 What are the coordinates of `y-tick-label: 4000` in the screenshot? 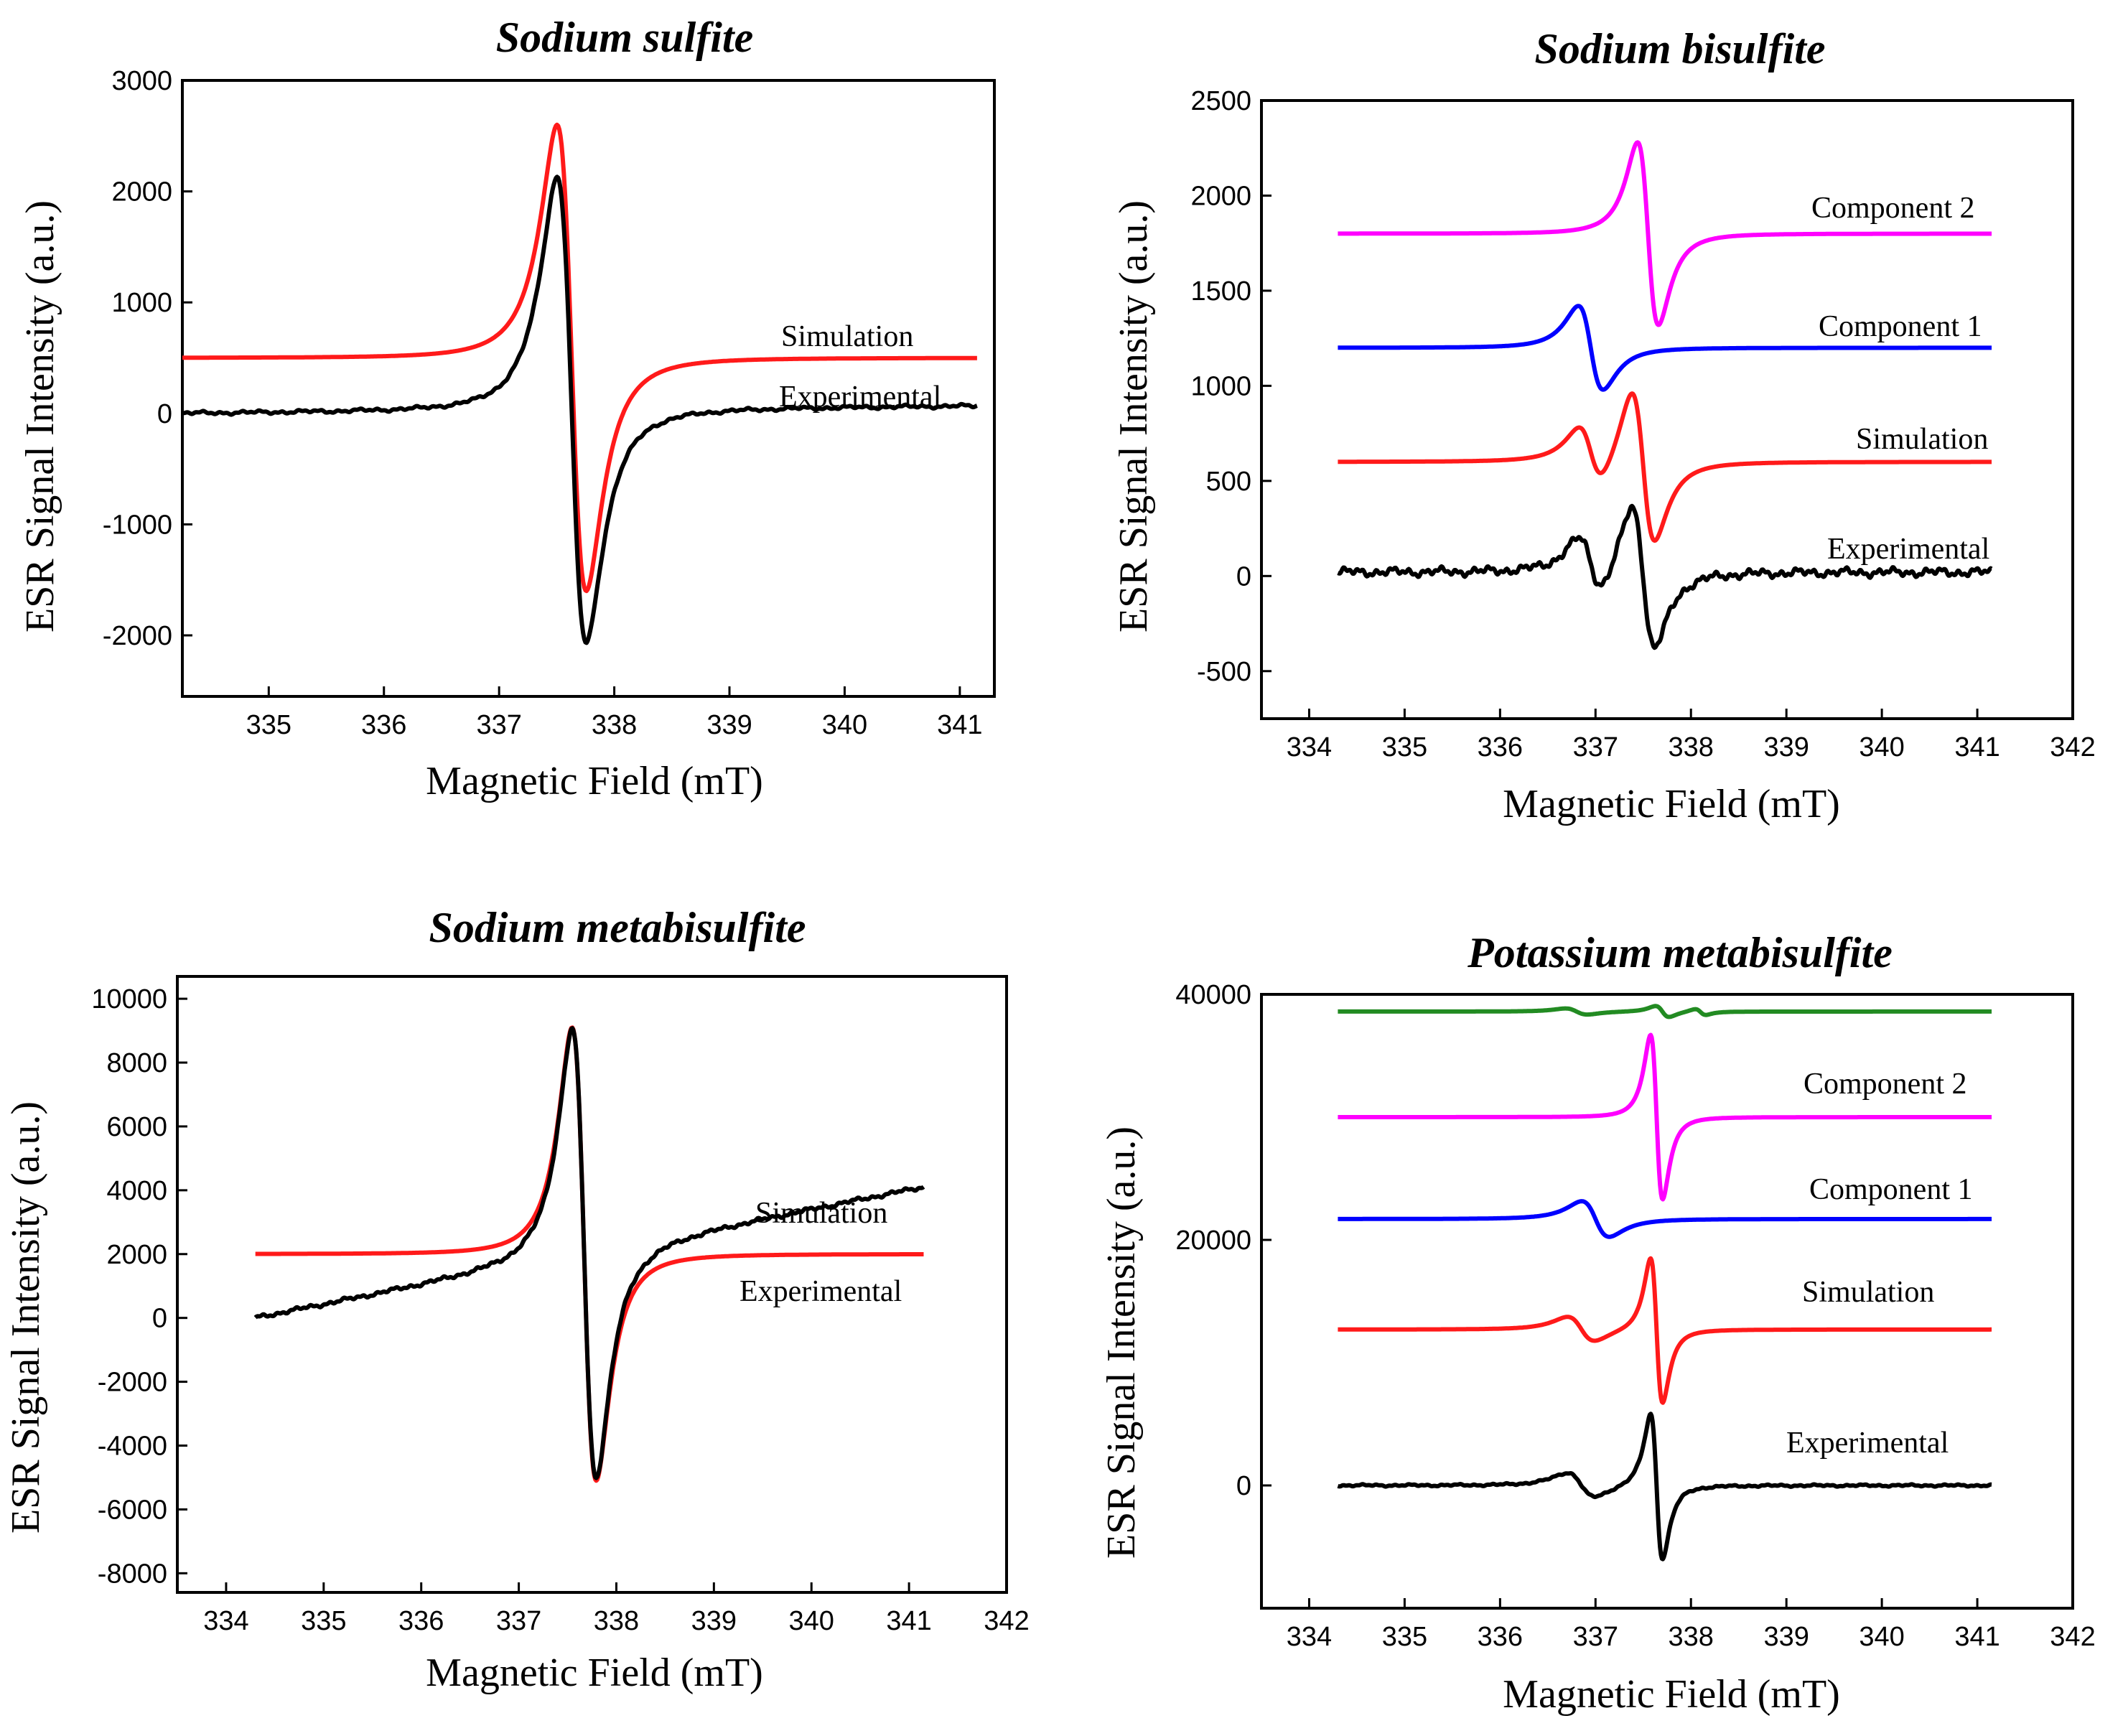 It's located at (136, 1191).